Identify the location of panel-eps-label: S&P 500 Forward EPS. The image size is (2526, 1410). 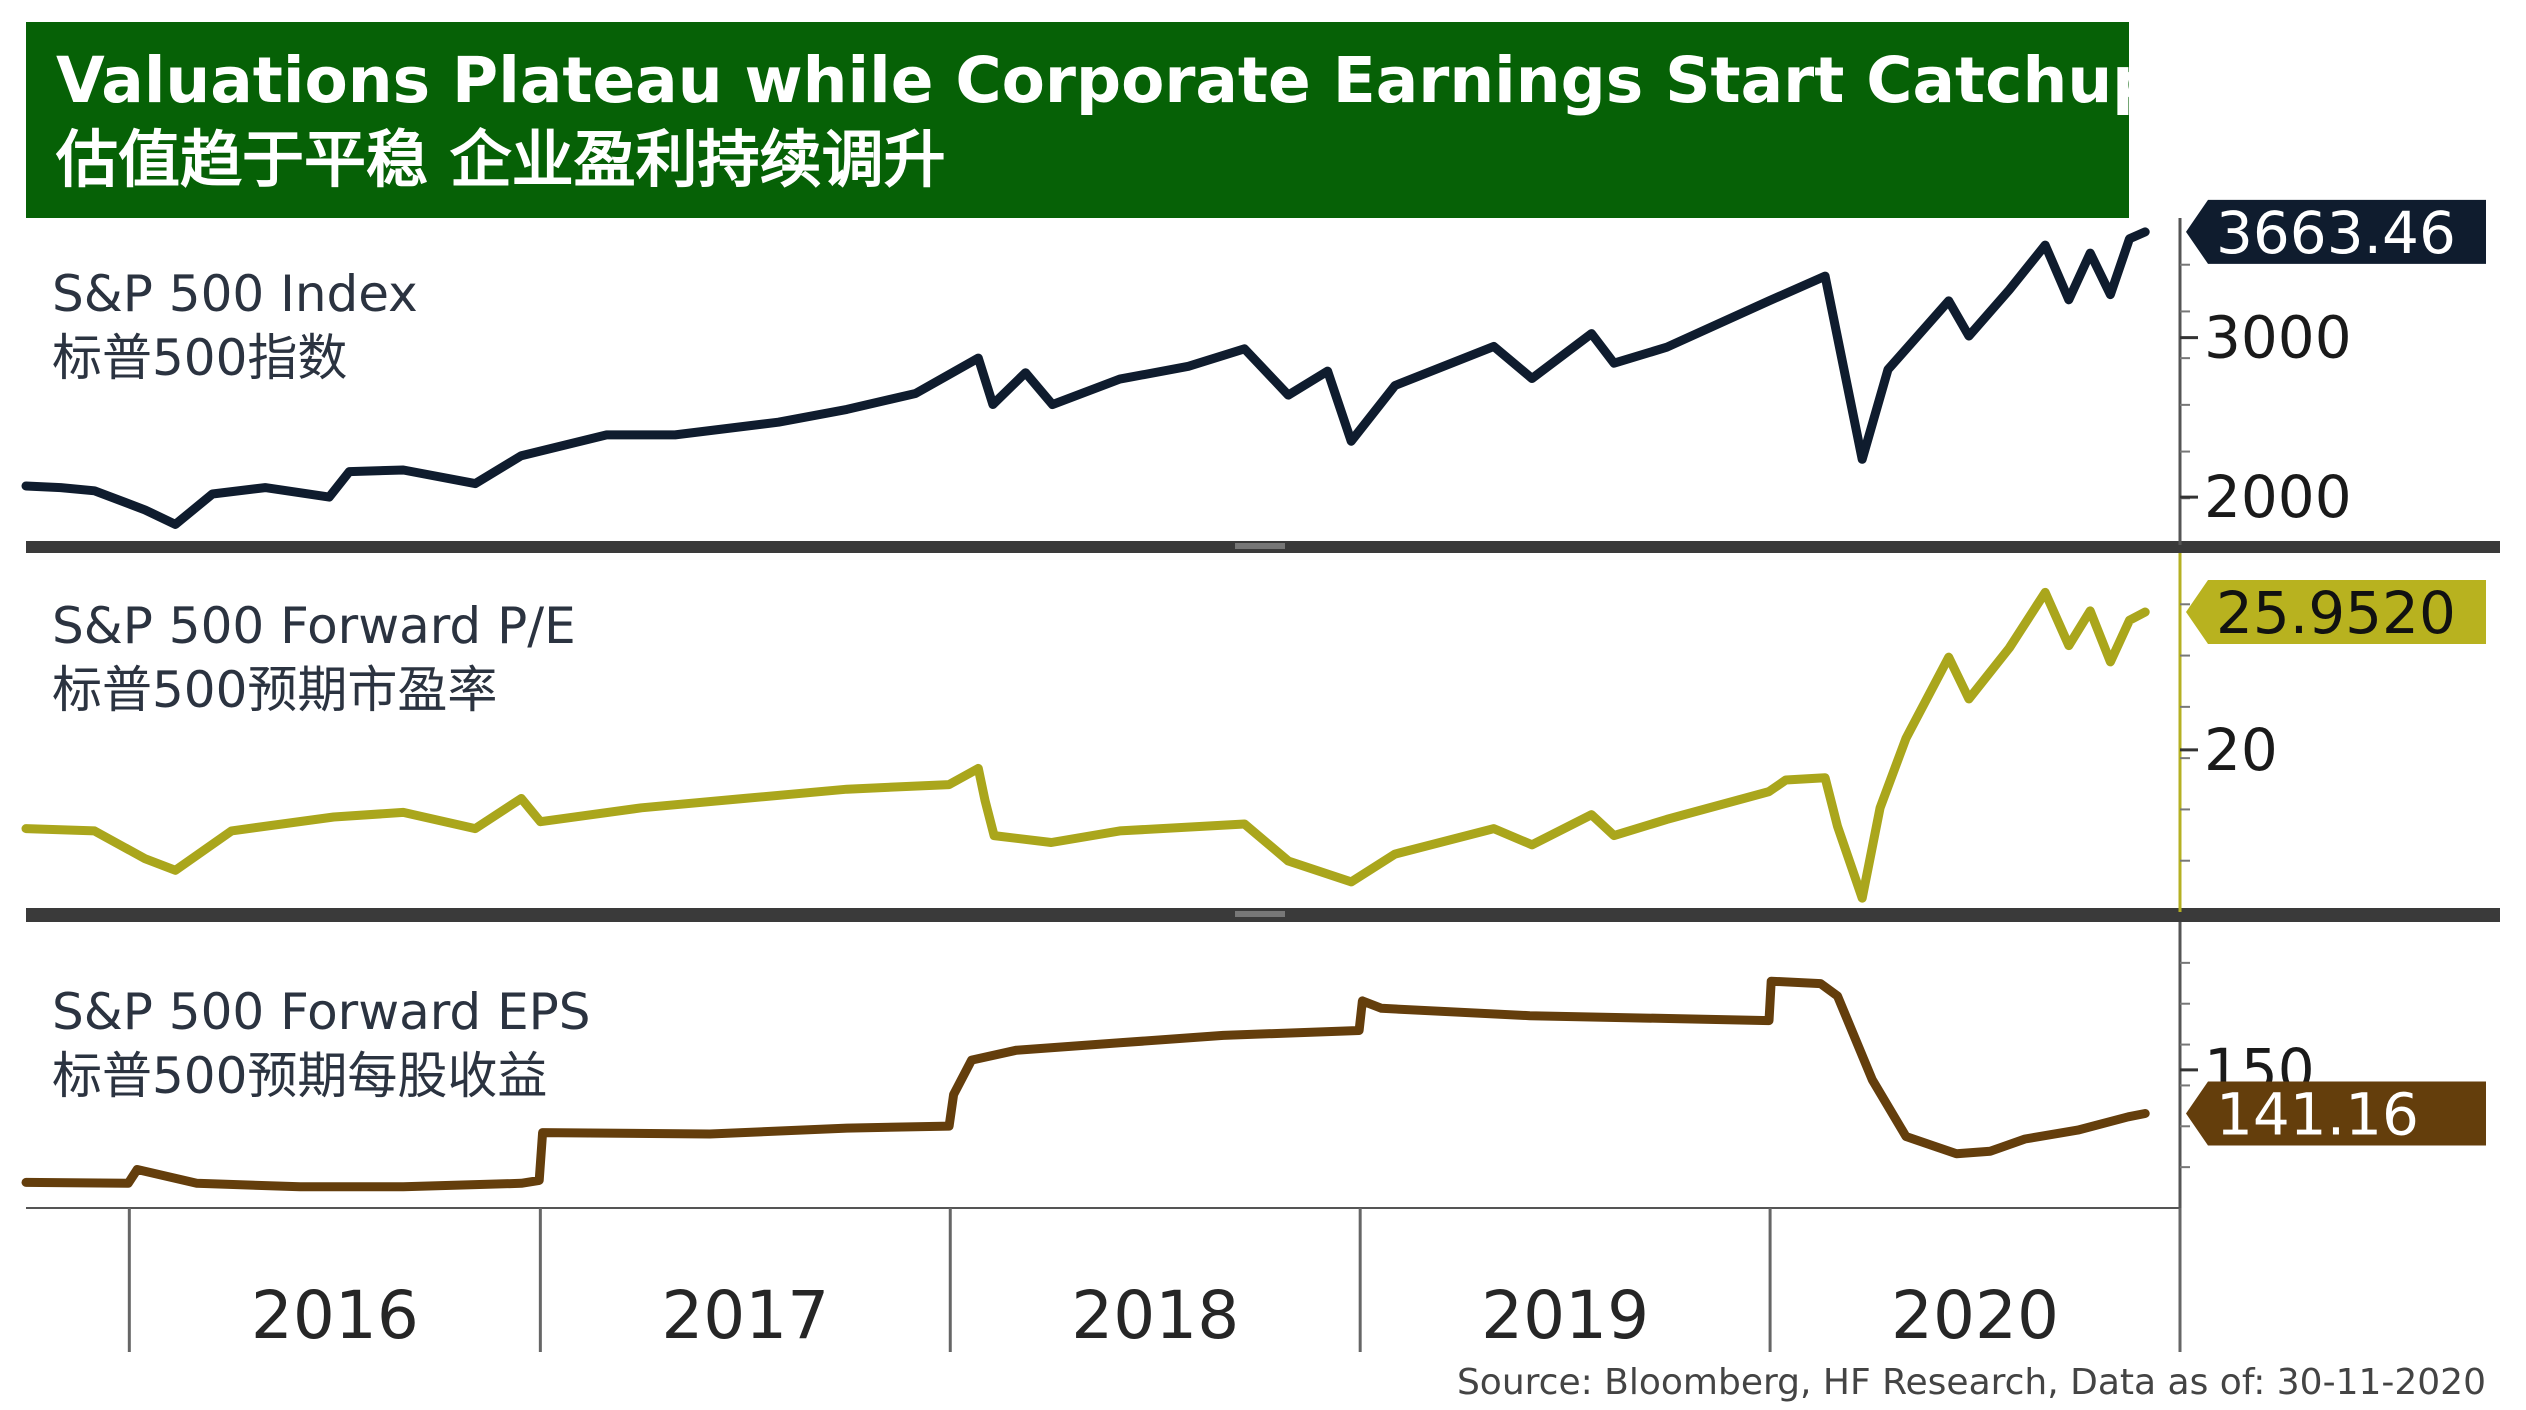
(321, 1012).